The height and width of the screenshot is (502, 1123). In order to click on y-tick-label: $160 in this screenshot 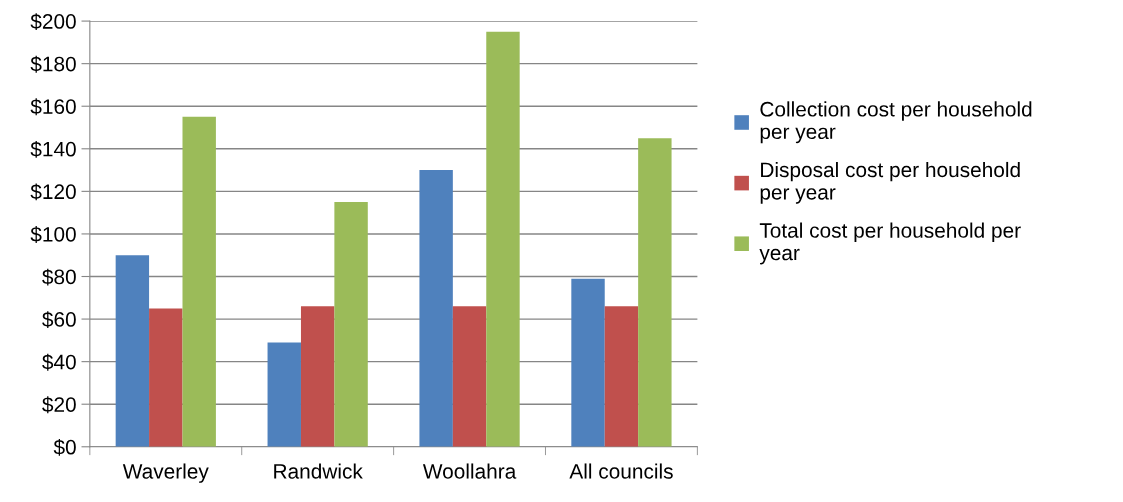, I will do `click(53, 107)`.